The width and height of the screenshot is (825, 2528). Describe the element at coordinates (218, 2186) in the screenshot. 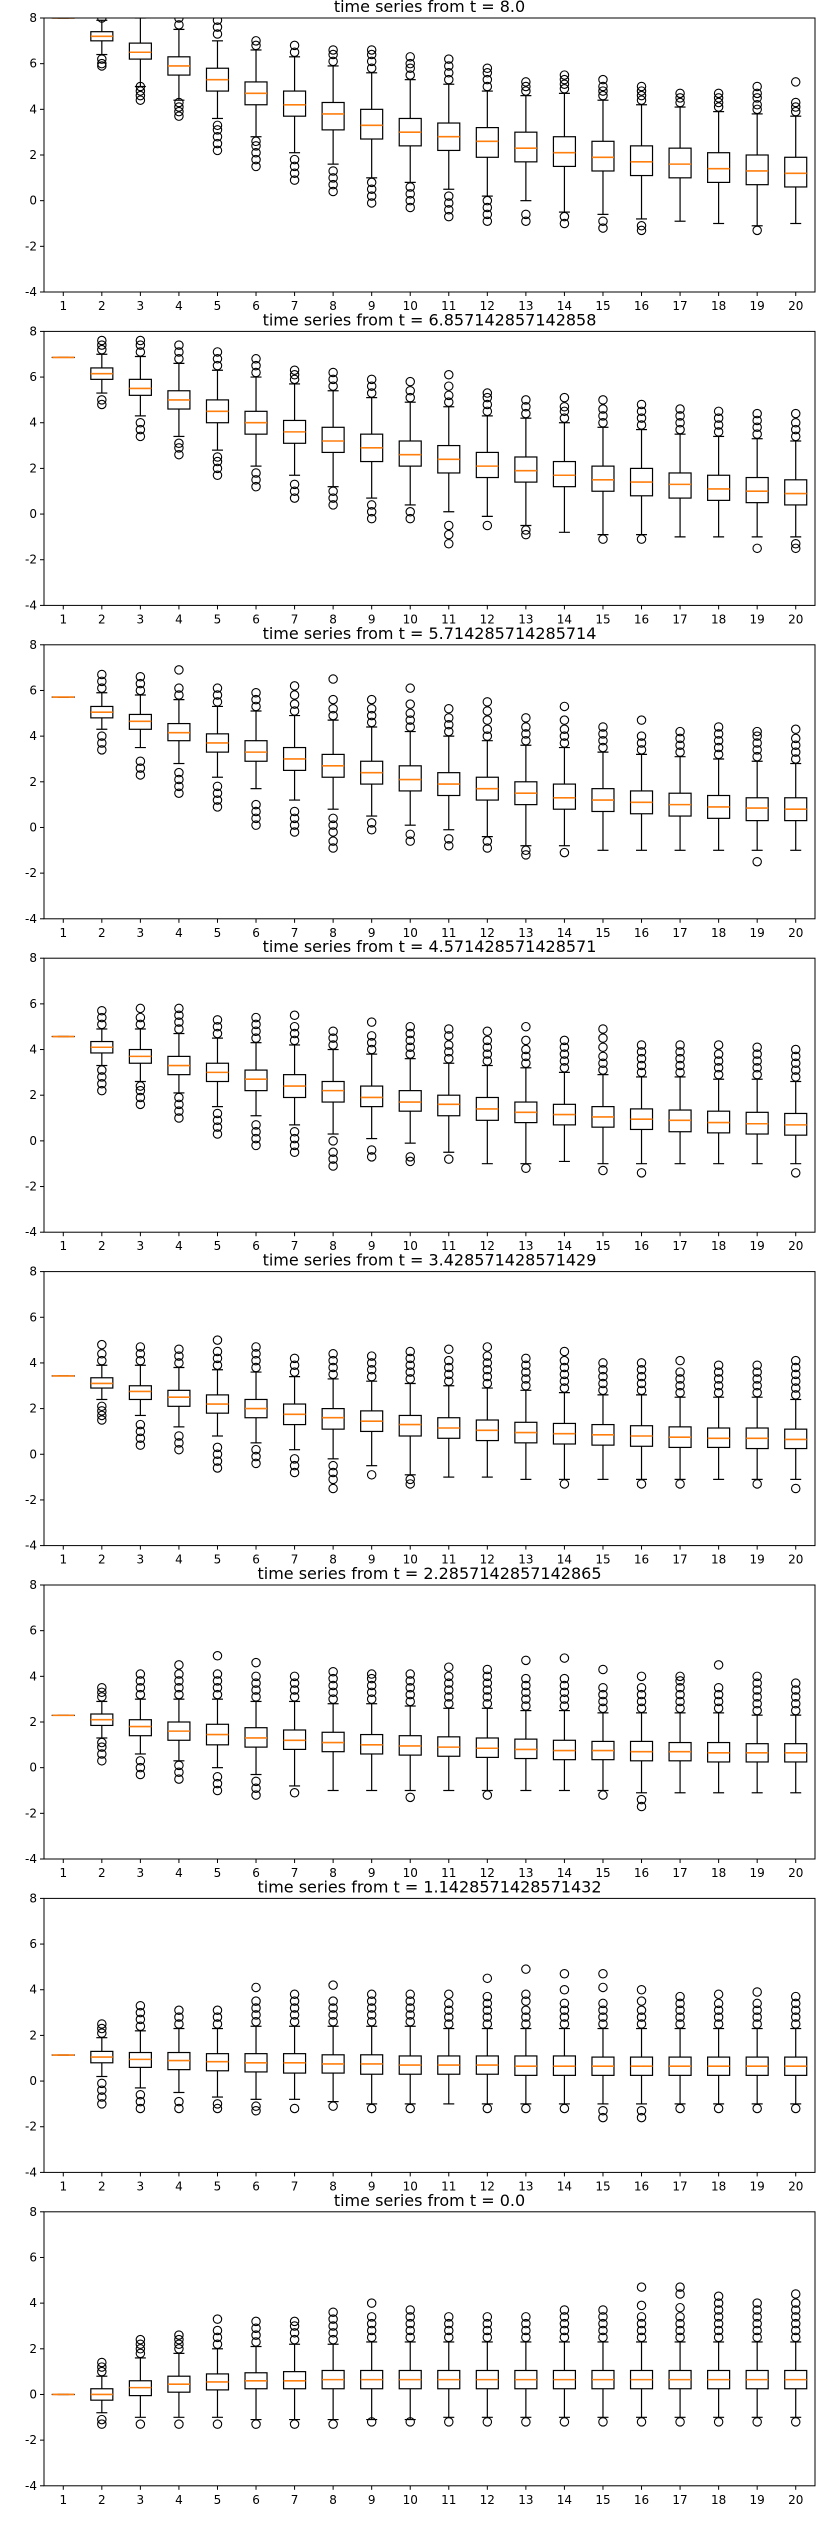

I see `x-tick-label: 5` at that location.